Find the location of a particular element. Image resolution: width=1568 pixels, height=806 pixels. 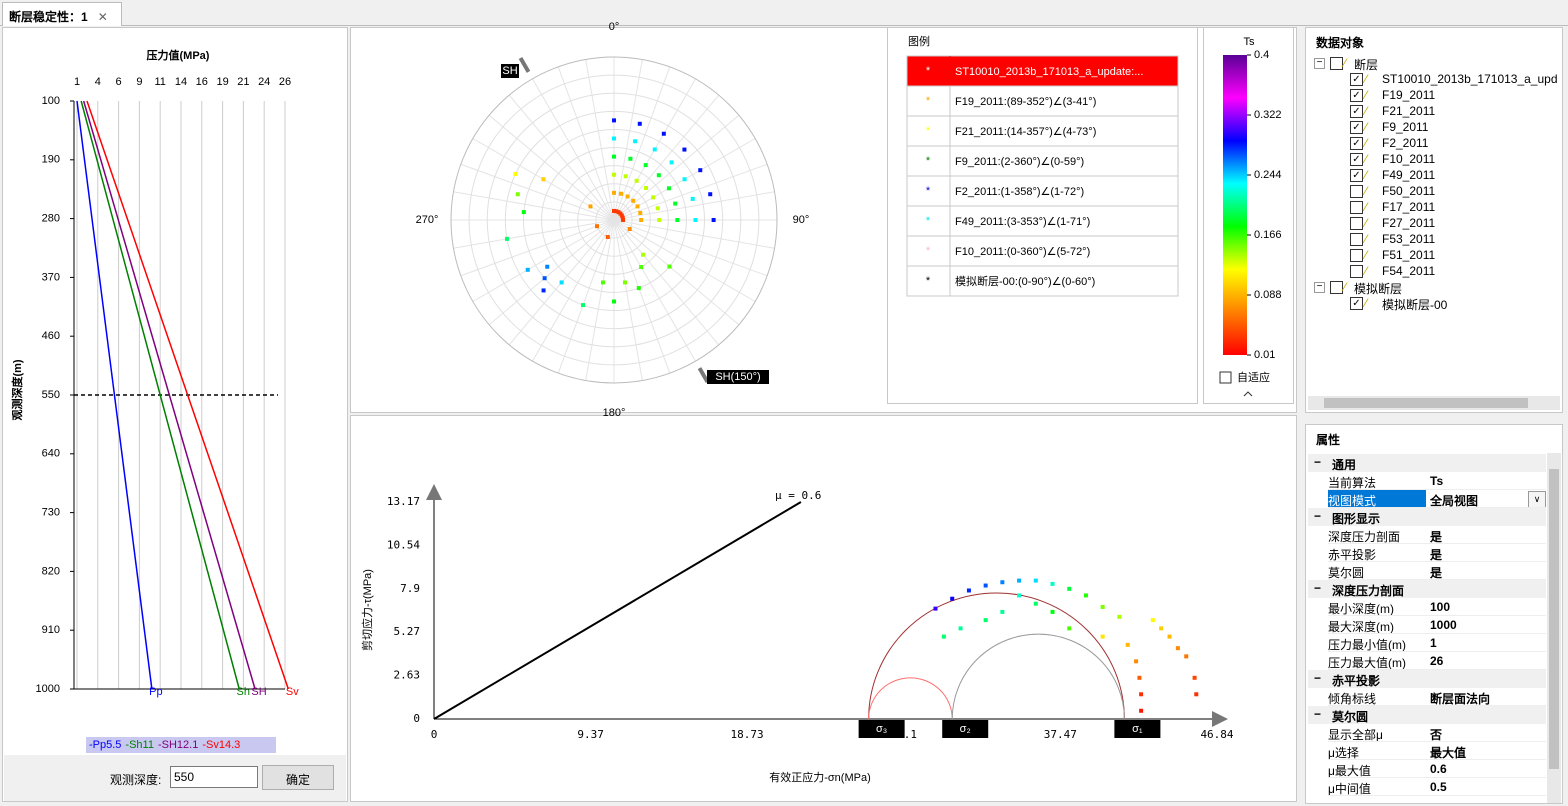

property-name: μ中间值 is located at coordinates (1349, 789).